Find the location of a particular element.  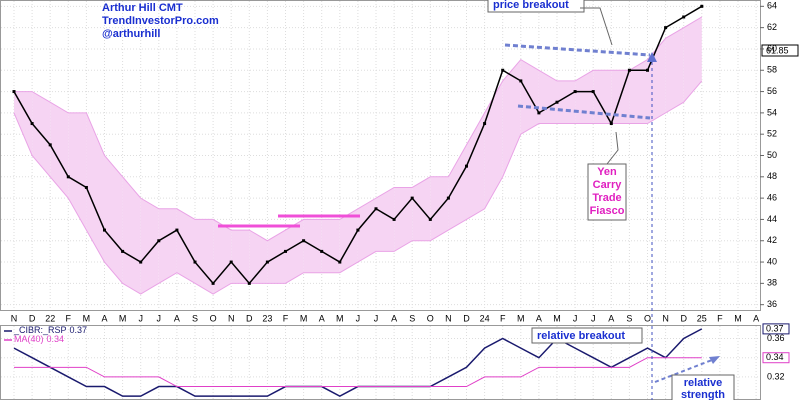

y-tick-label: 0.36 is located at coordinates (776, 338).